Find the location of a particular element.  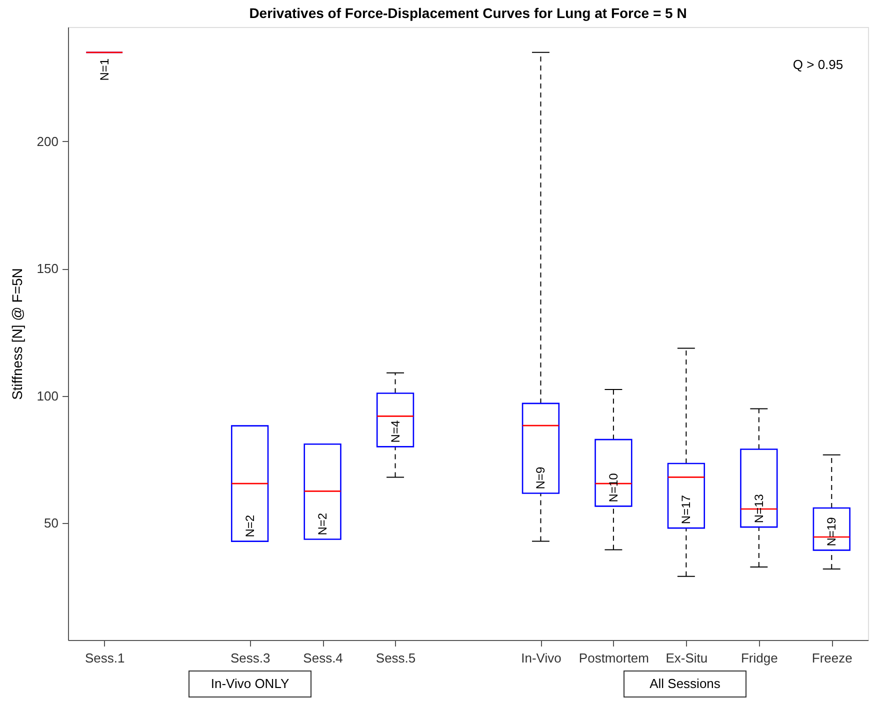

text: All Sessions is located at coordinates (685, 683).